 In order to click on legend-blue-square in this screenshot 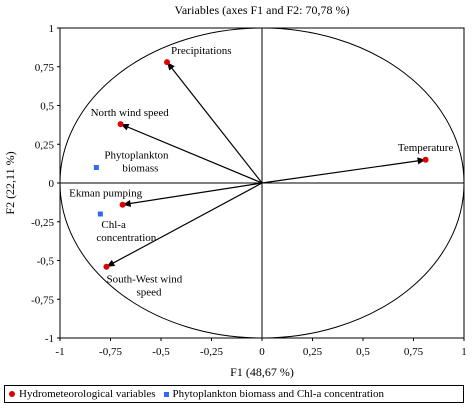, I will do `click(166, 394)`.